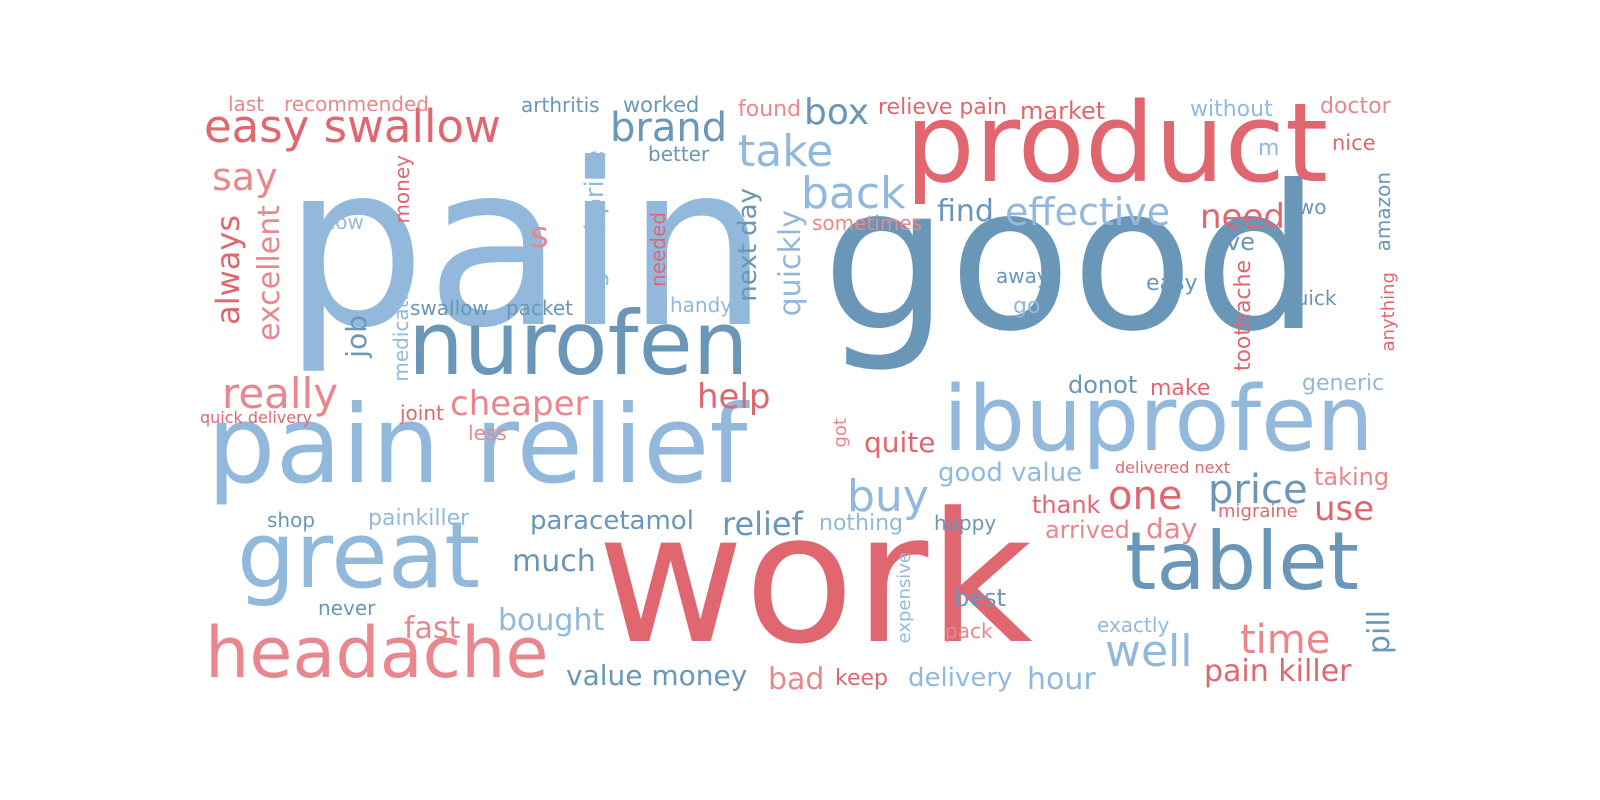  What do you see at coordinates (1231, 109) in the screenshot?
I see `word-without: without` at bounding box center [1231, 109].